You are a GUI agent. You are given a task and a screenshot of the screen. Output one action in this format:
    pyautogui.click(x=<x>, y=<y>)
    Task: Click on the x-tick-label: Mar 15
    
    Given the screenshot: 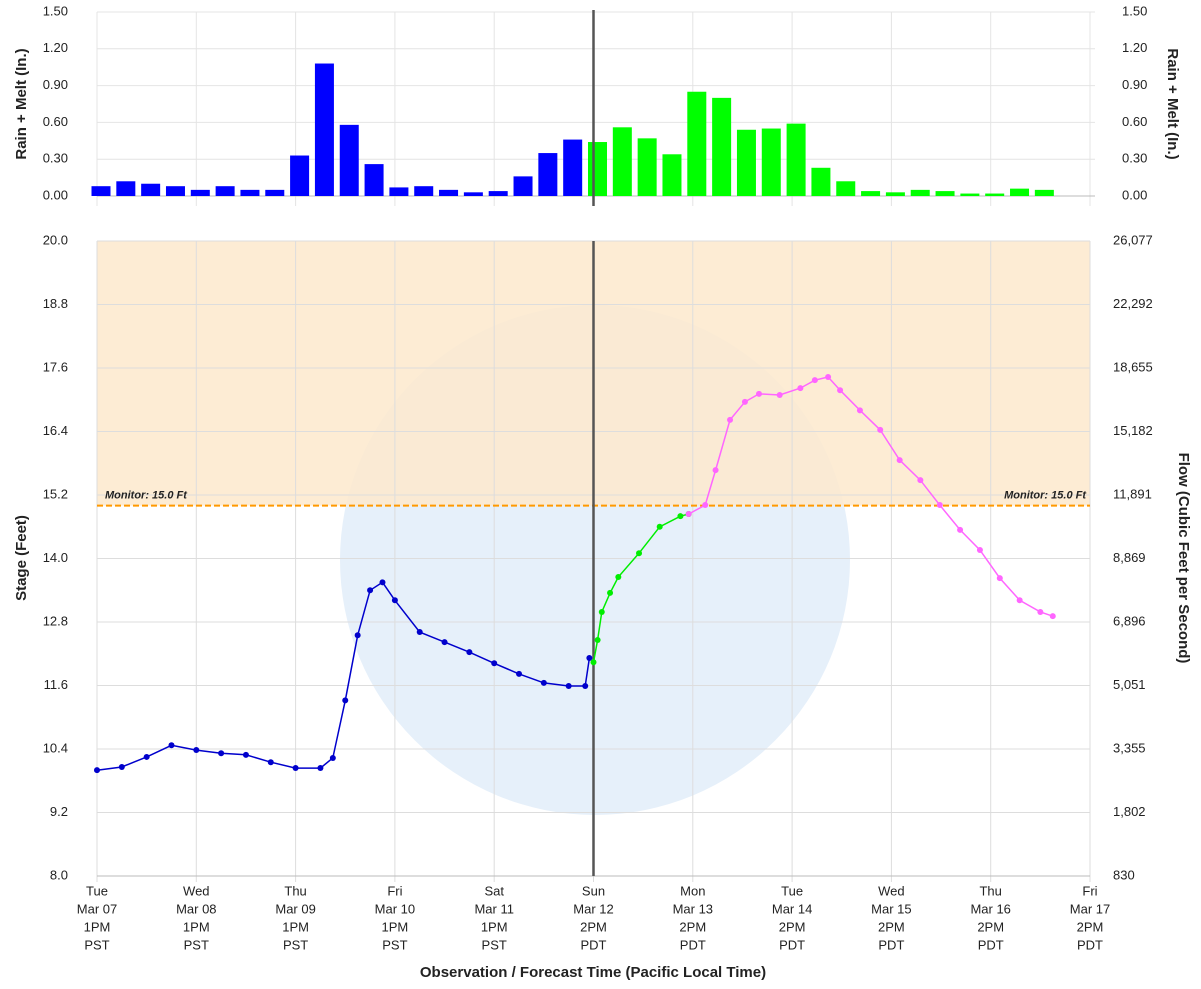 What is the action you would take?
    pyautogui.click(x=891, y=908)
    